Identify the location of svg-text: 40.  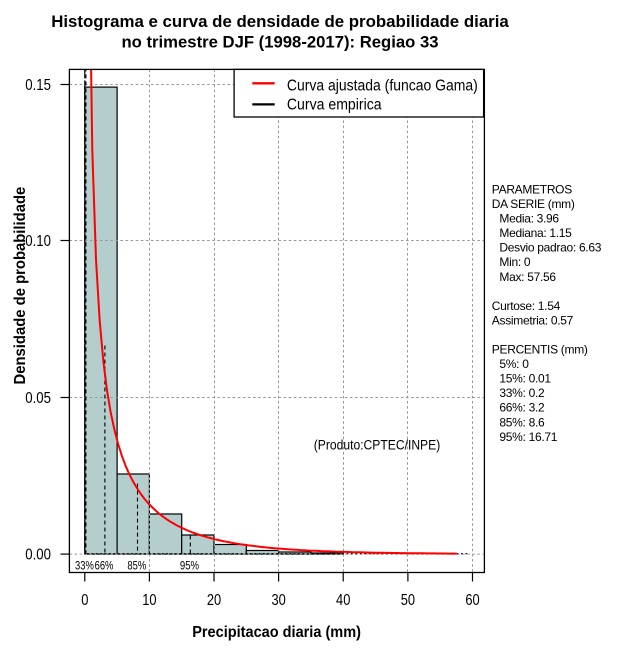
(343, 600).